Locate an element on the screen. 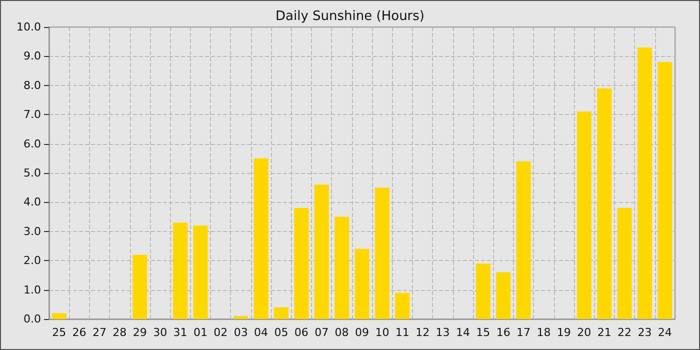 The image size is (700, 350). x-tick-label: 22 is located at coordinates (625, 332).